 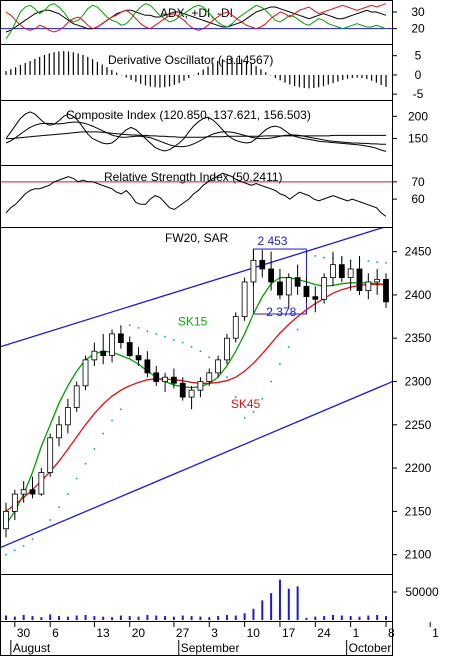 What do you see at coordinates (418, 56) in the screenshot?
I see `deriv-tick-5: 5` at bounding box center [418, 56].